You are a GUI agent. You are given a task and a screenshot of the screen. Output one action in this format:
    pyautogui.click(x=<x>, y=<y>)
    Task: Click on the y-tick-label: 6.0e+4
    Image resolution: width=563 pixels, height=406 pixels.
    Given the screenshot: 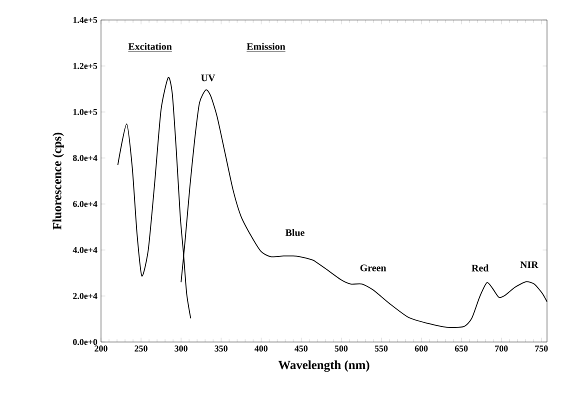 What is the action you would take?
    pyautogui.click(x=85, y=204)
    